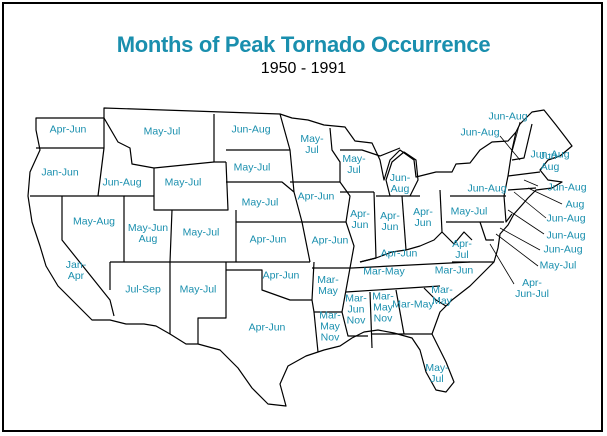 Image resolution: width=607 pixels, height=436 pixels. Describe the element at coordinates (524, 174) in the screenshot. I see `border-ma` at that location.